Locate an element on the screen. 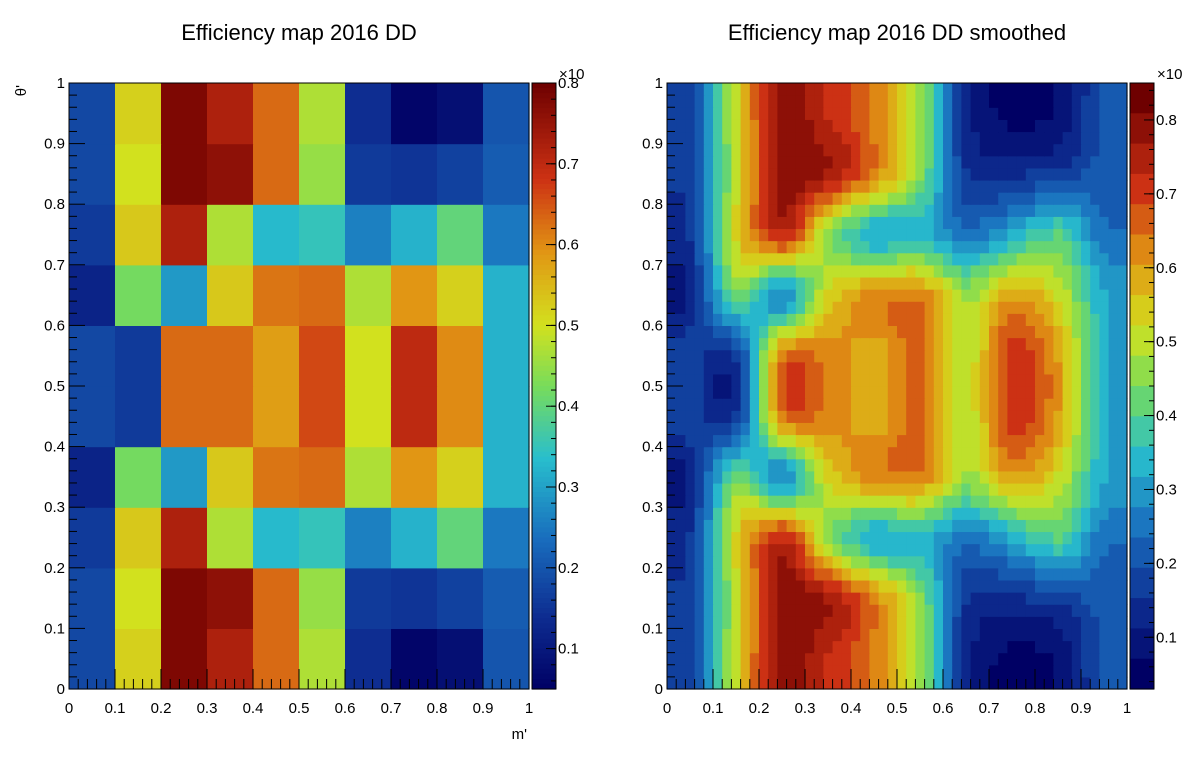 This screenshot has width=1196, height=772. right-x-tick-label: 0 is located at coordinates (667, 708).